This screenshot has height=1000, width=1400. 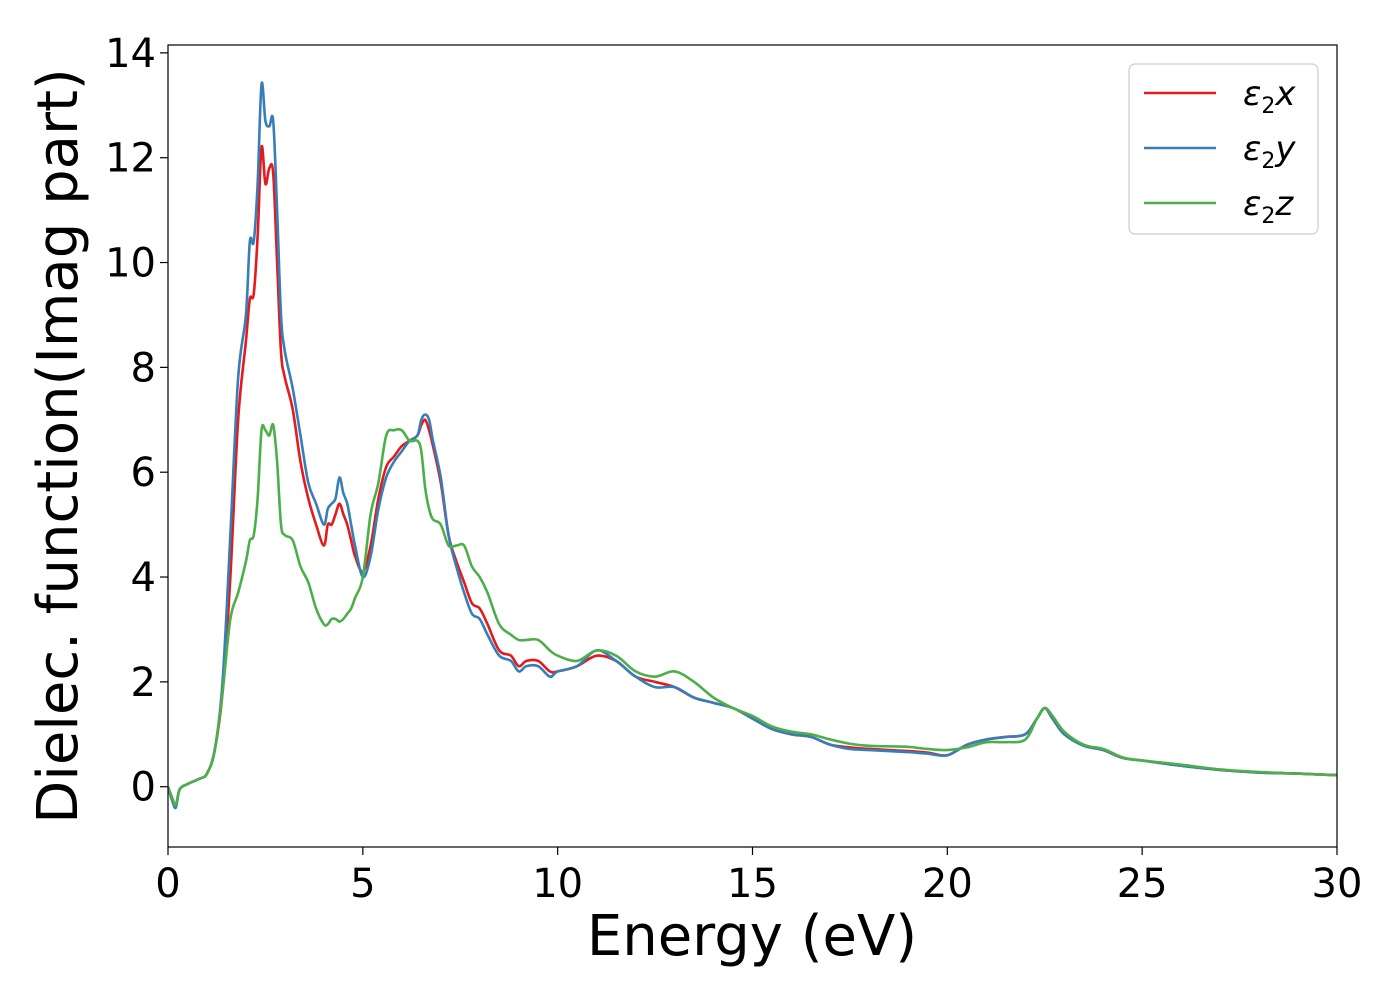 I want to click on legend-label-x: ε2x, so click(x=1269, y=96).